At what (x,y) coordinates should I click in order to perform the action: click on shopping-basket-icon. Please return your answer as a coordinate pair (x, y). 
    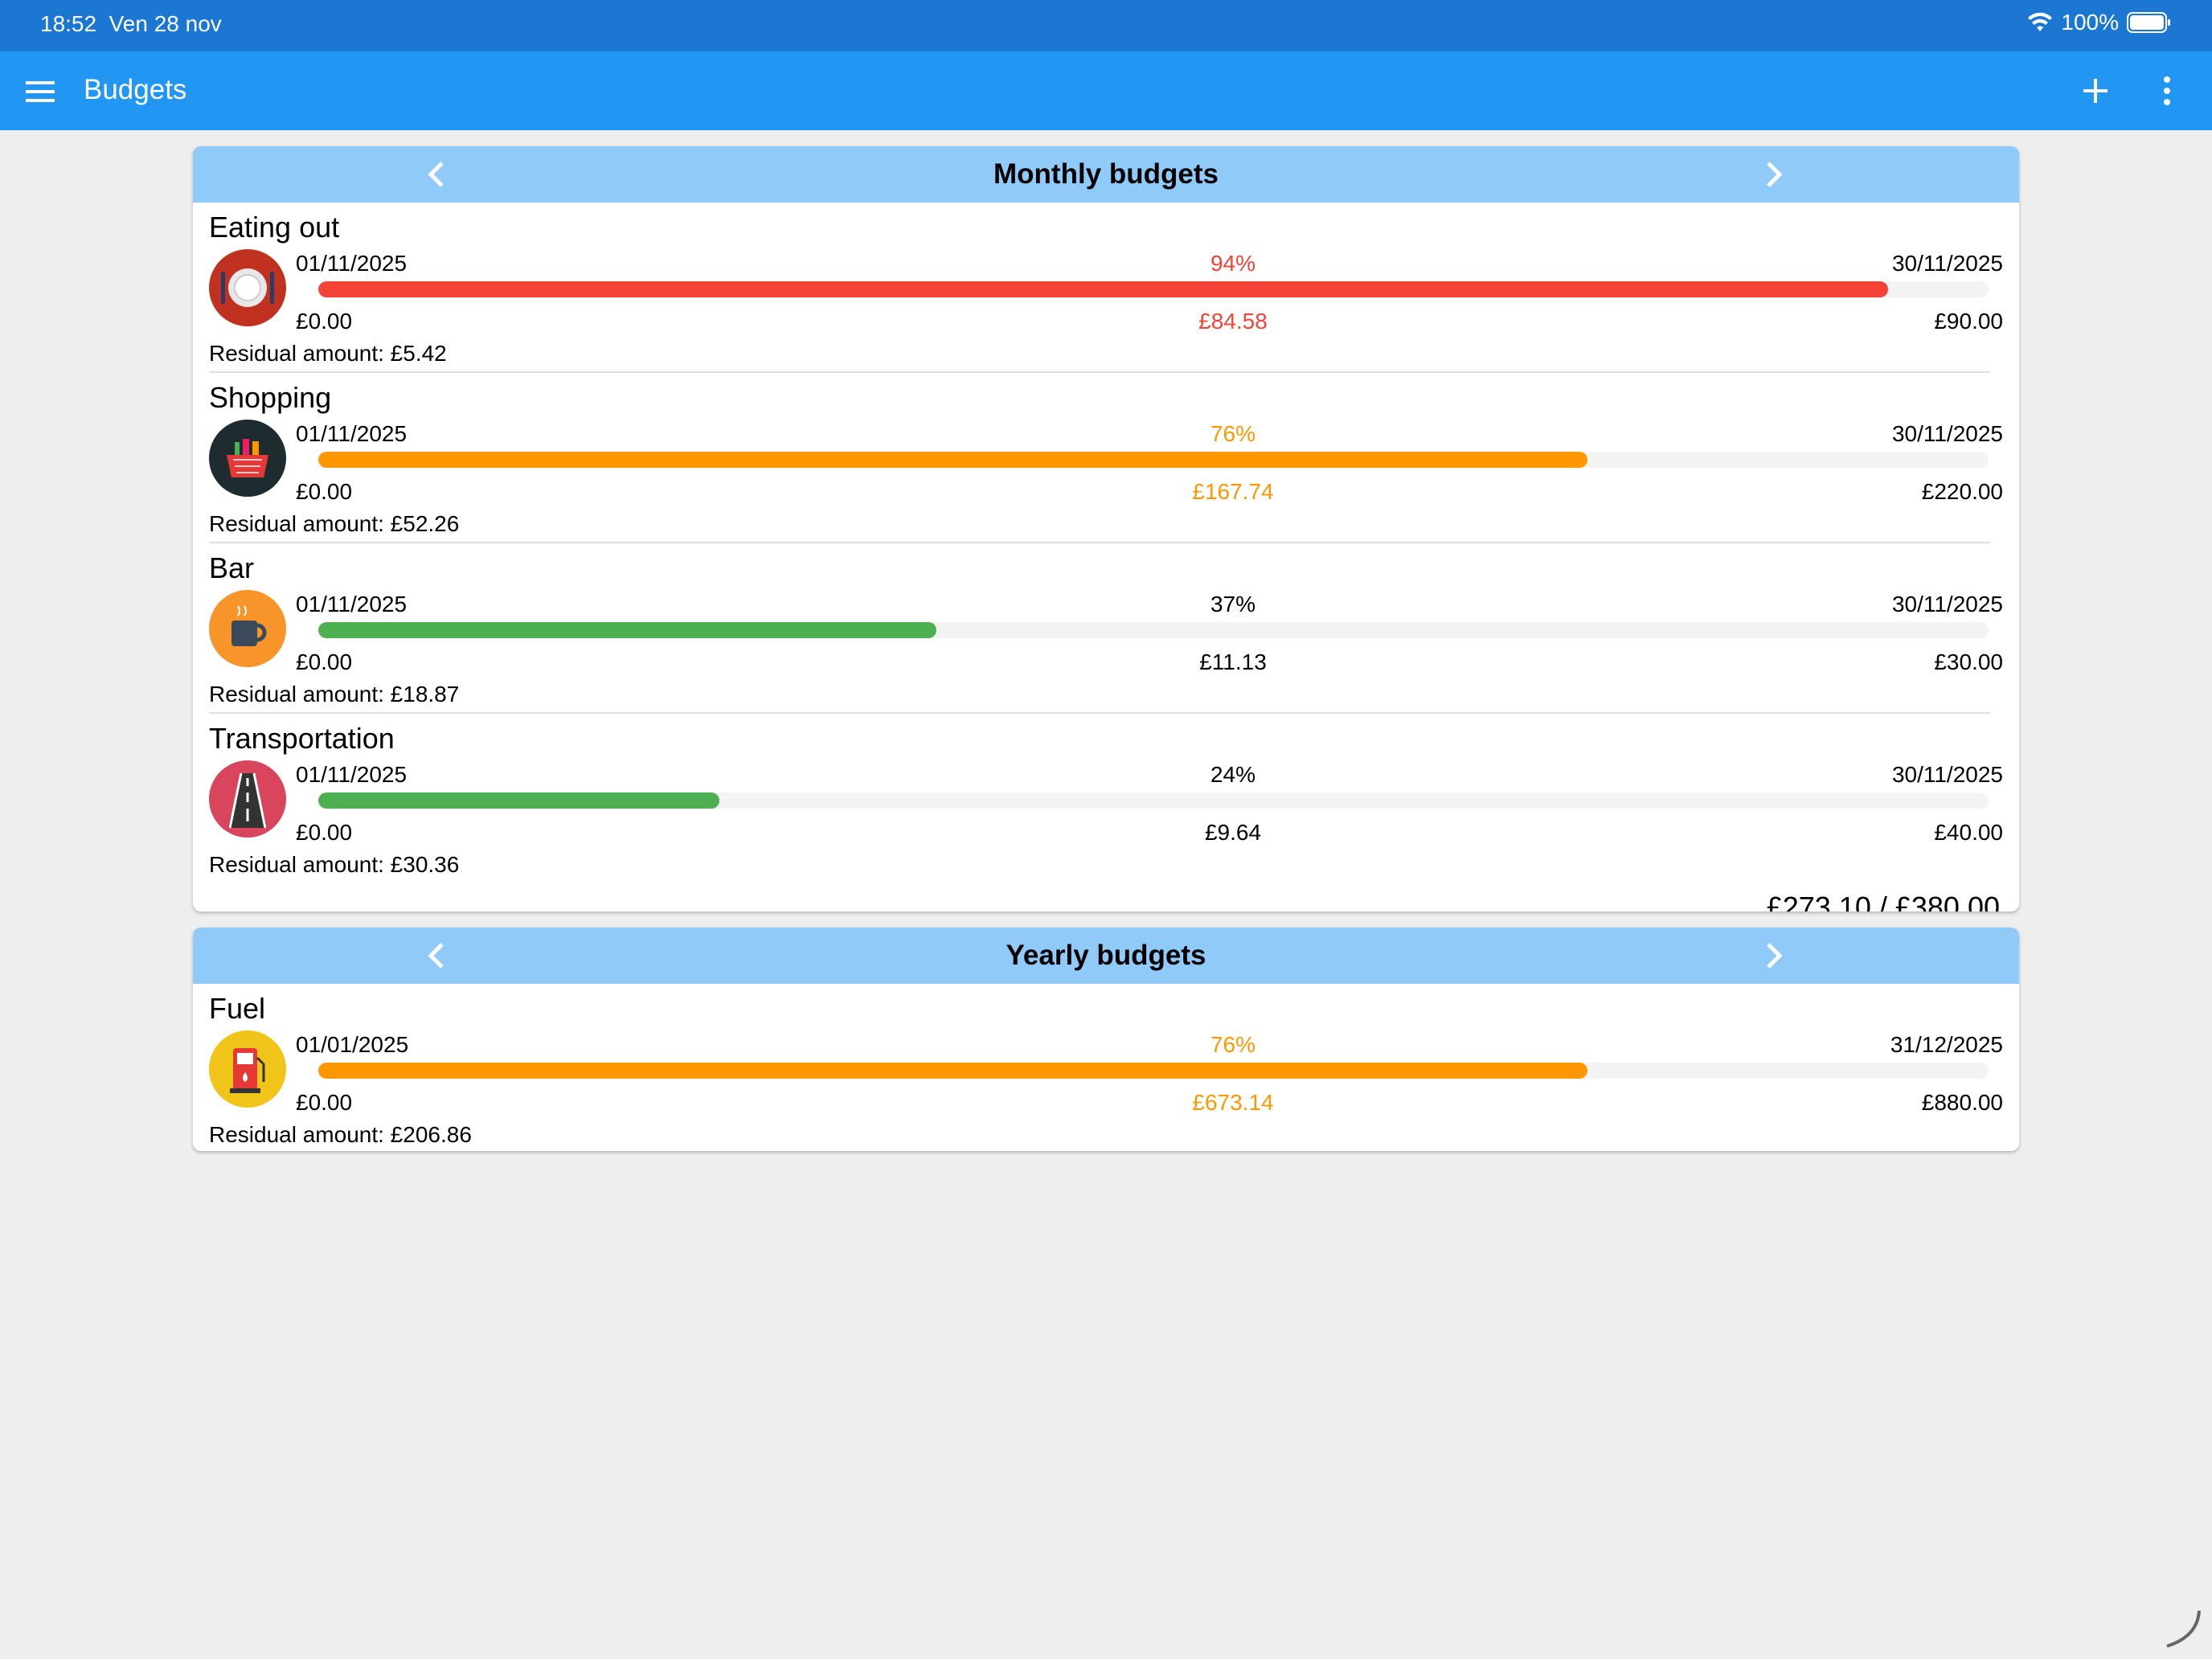
    Looking at the image, I should click on (248, 458).